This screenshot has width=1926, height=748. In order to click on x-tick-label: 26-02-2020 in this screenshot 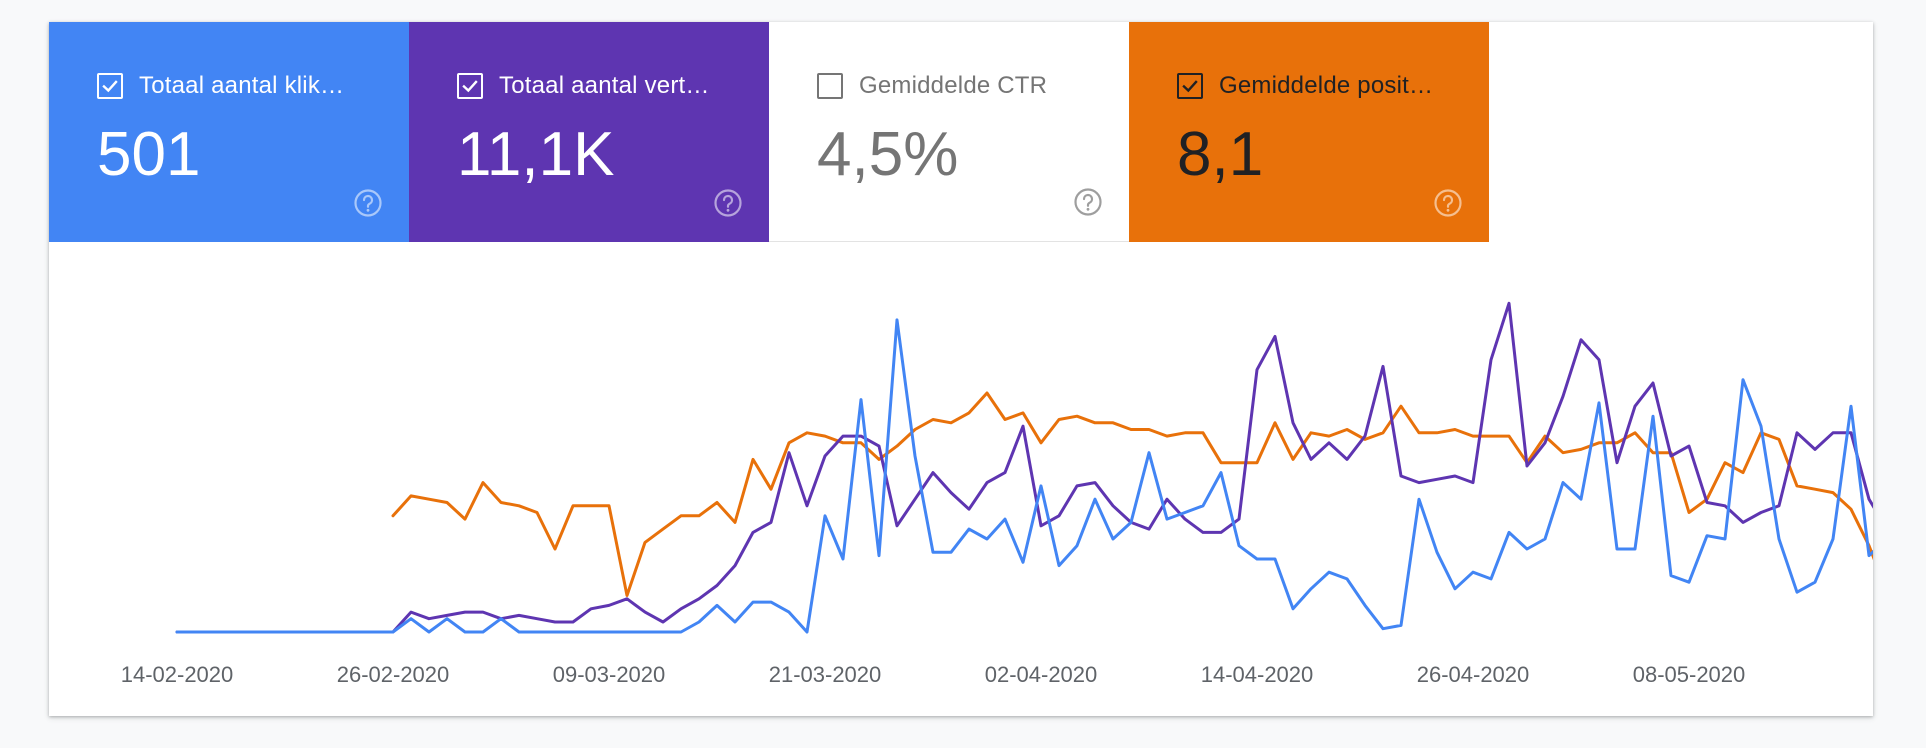, I will do `click(393, 674)`.